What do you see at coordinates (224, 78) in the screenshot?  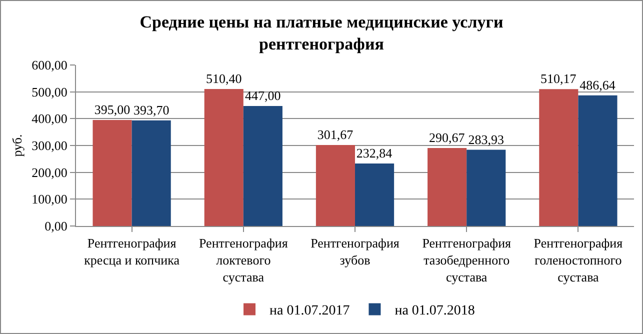 I see `data-label: 510,40` at bounding box center [224, 78].